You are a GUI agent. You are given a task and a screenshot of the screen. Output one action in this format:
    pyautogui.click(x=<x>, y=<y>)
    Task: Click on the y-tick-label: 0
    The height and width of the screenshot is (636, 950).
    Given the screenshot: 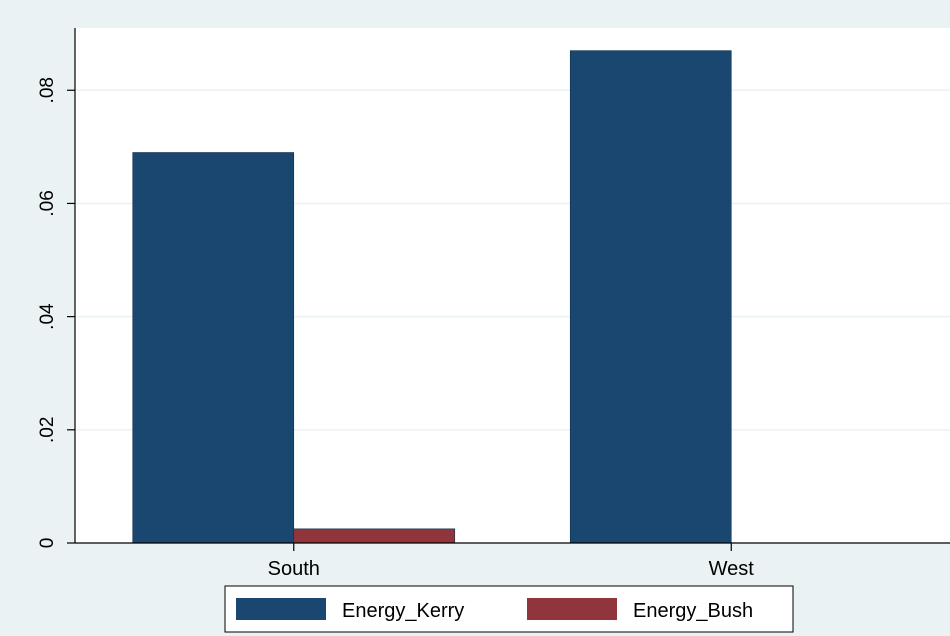 What is the action you would take?
    pyautogui.click(x=47, y=543)
    